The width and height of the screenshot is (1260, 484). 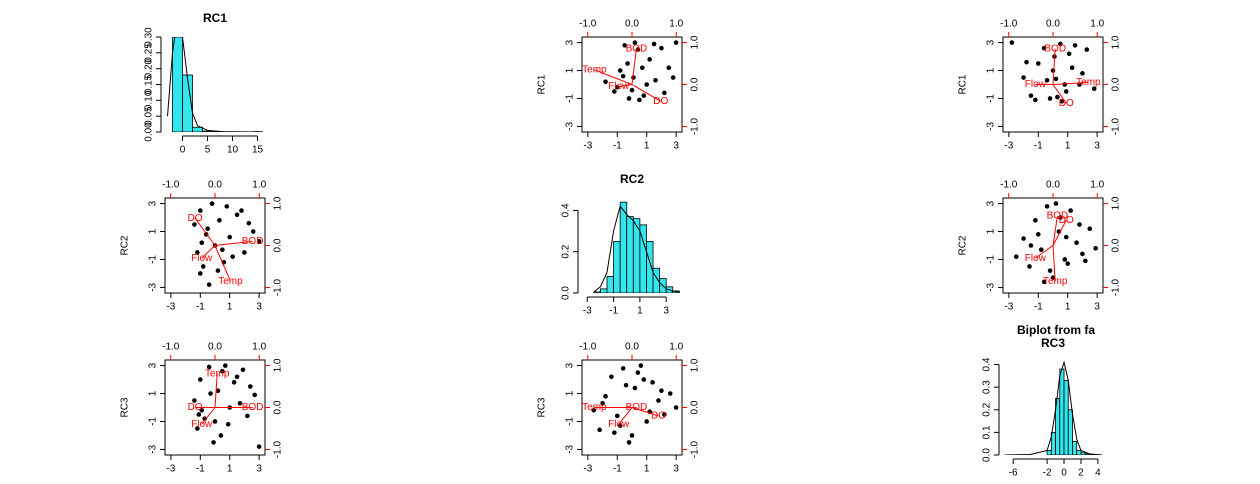 I want to click on y-tick-label: 0.0, so click(x=987, y=455).